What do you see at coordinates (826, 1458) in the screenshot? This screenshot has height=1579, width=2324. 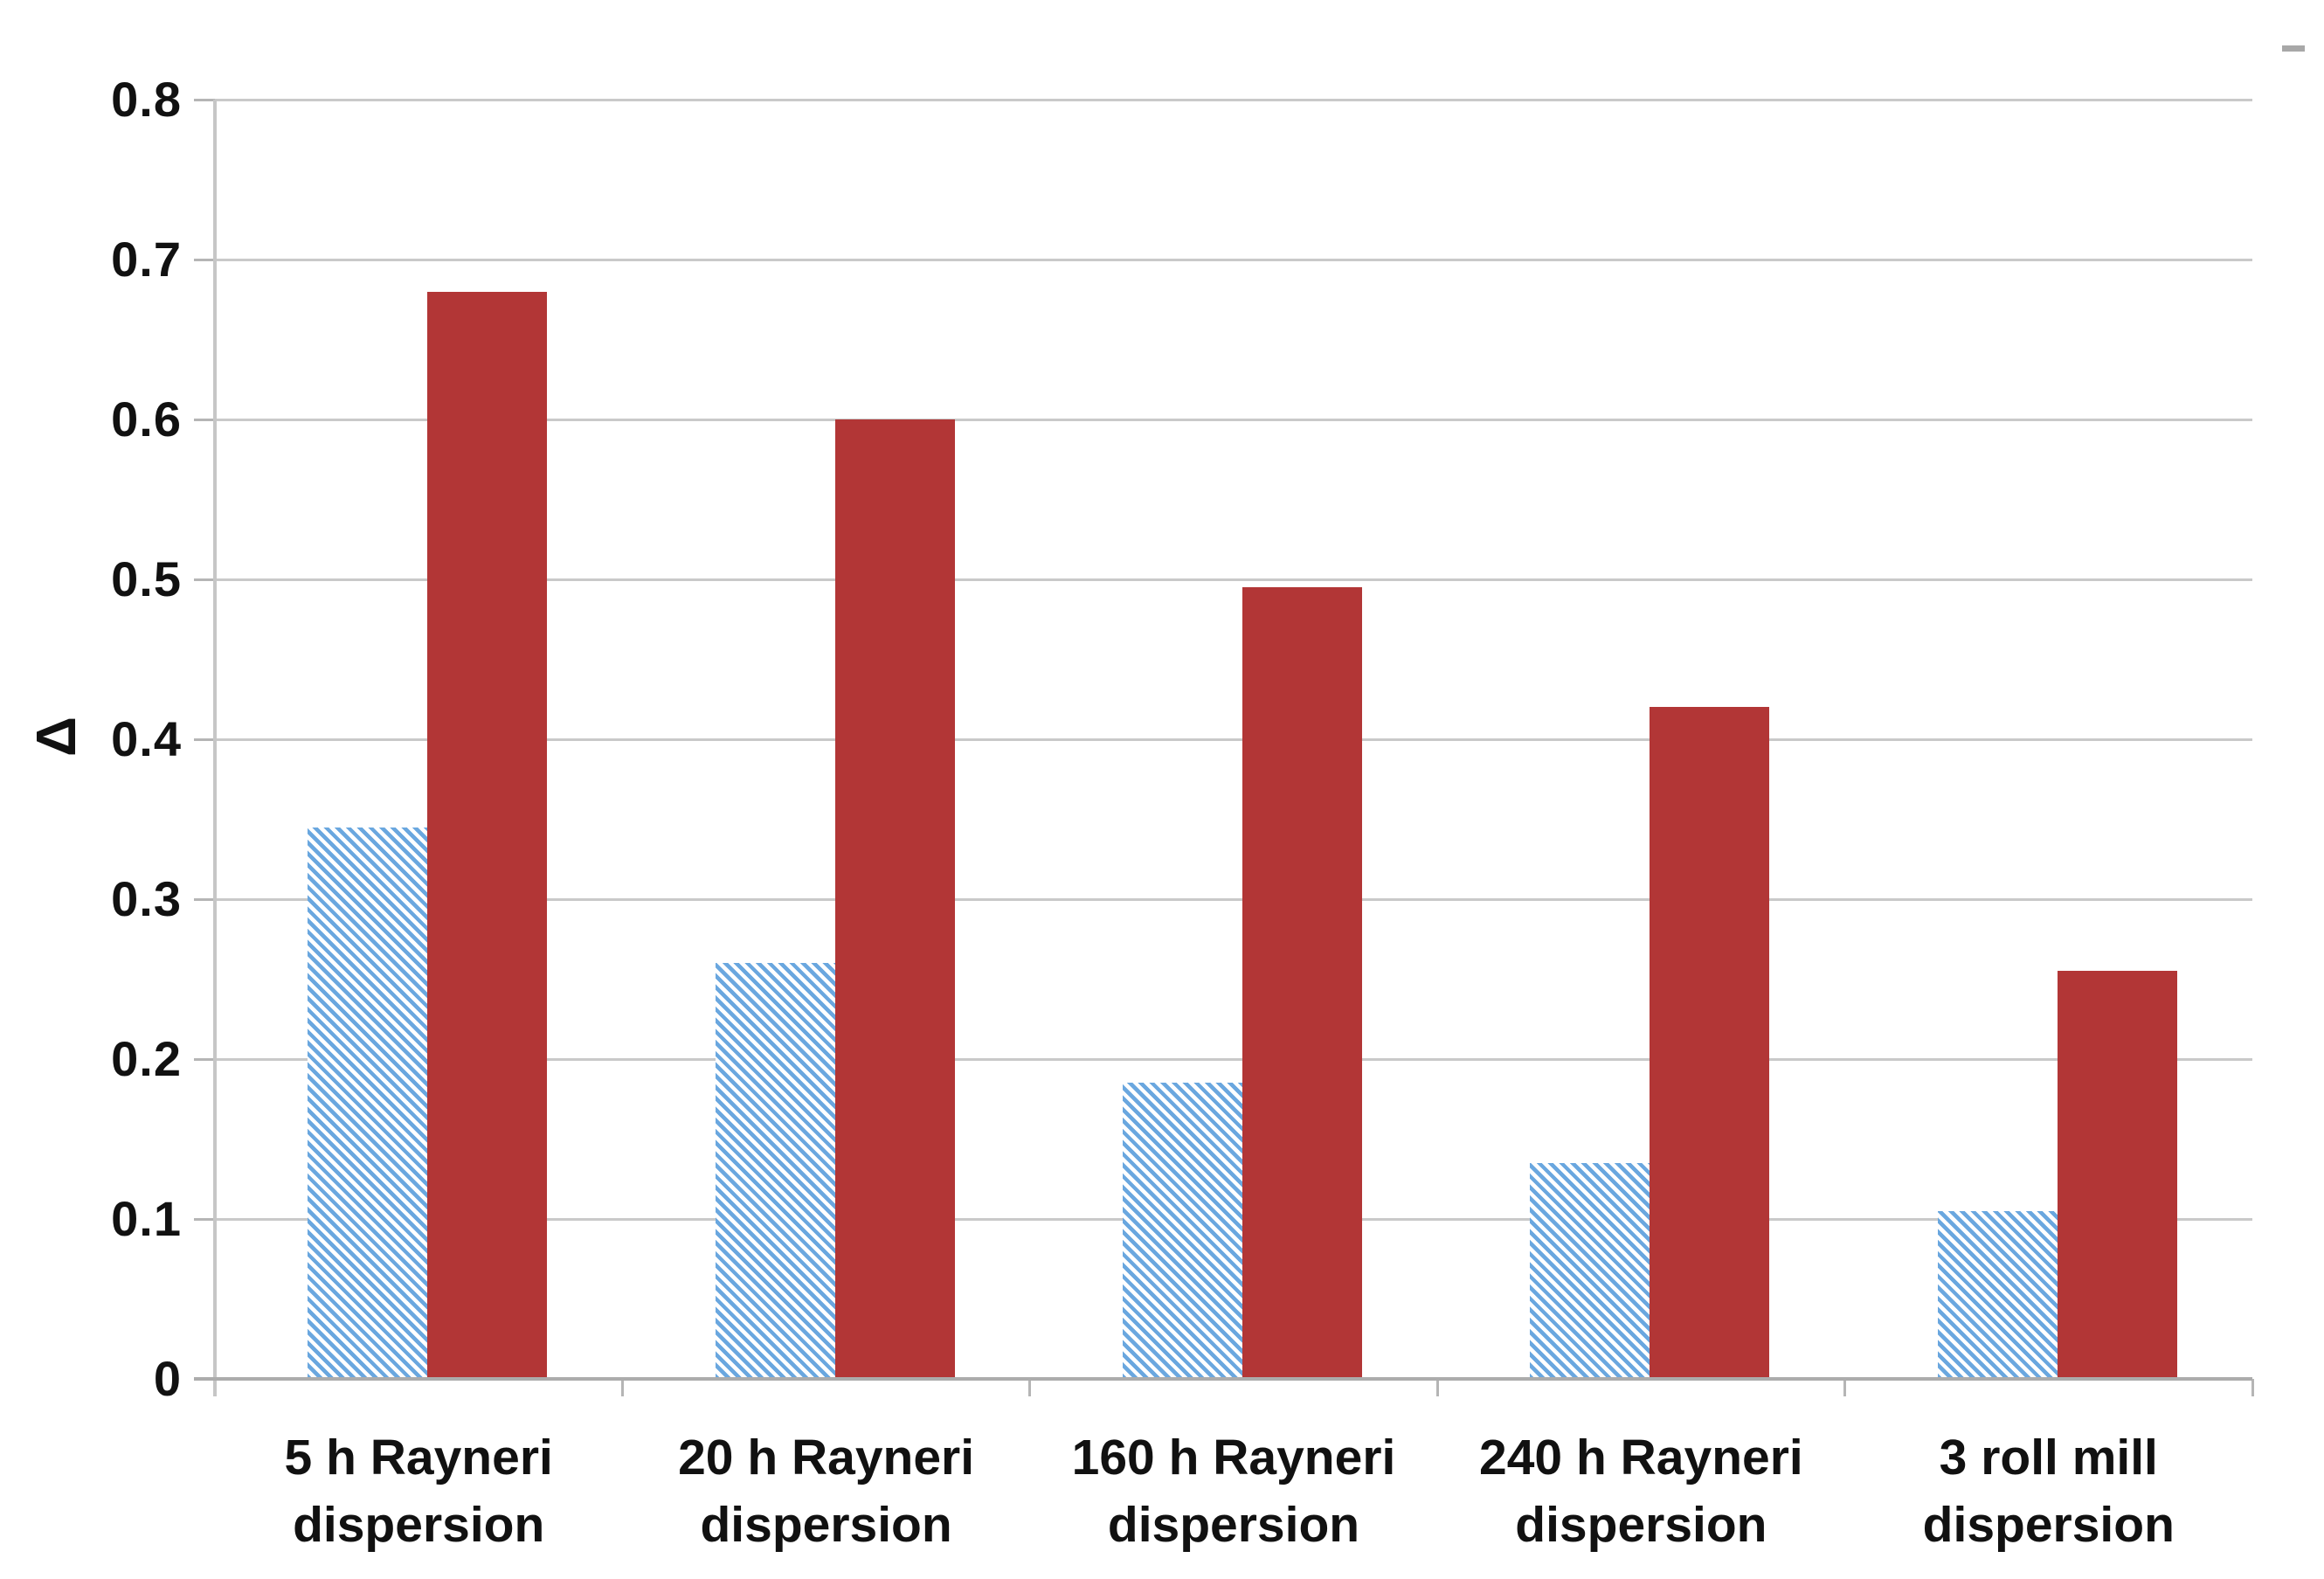 I see `category-label-line1: 20 h Rayneri` at bounding box center [826, 1458].